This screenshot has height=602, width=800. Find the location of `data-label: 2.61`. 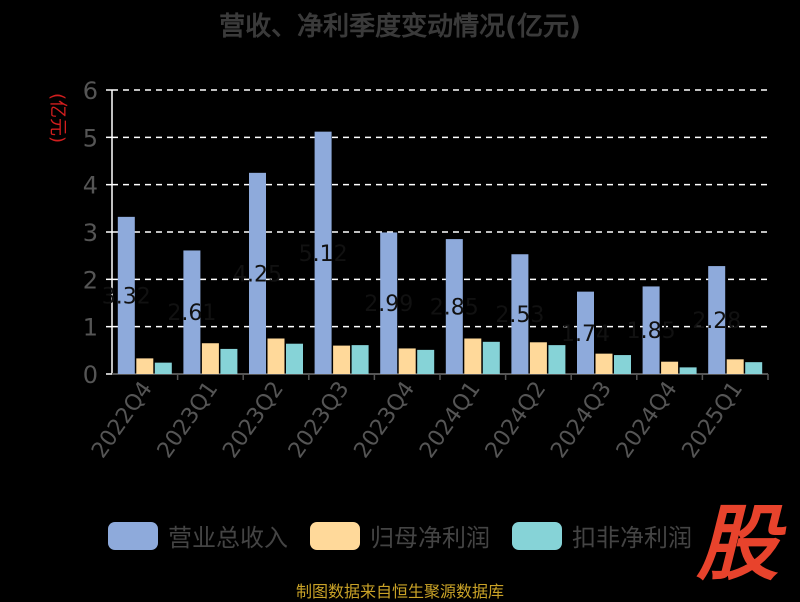

data-label: 2.61 is located at coordinates (191, 313).